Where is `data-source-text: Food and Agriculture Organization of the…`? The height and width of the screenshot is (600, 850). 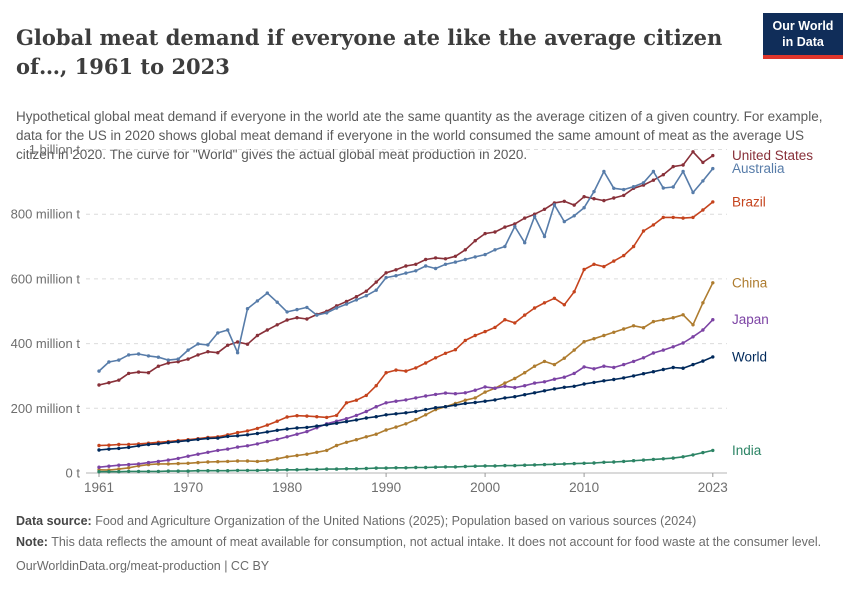 data-source-text: Food and Agriculture Organization of the… is located at coordinates (394, 521).